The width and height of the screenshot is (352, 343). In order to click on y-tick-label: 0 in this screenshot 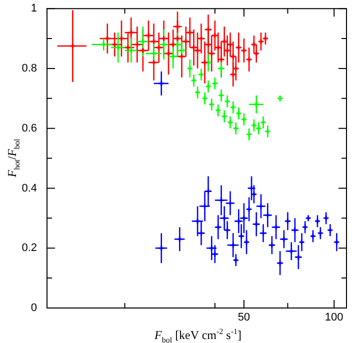, I will do `click(33, 308)`.